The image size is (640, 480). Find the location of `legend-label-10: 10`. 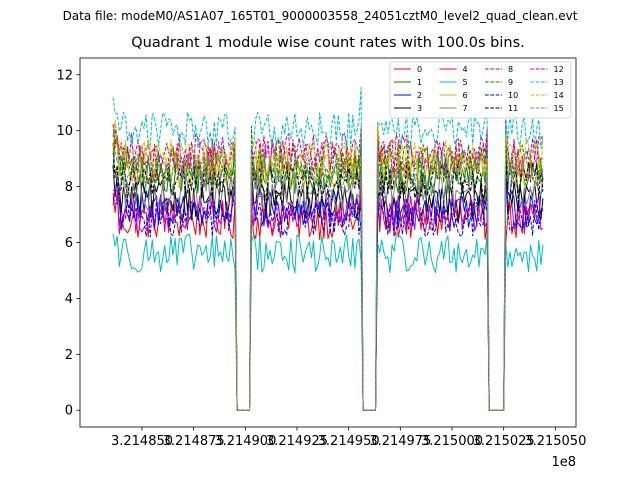

legend-label-10: 10 is located at coordinates (513, 95).